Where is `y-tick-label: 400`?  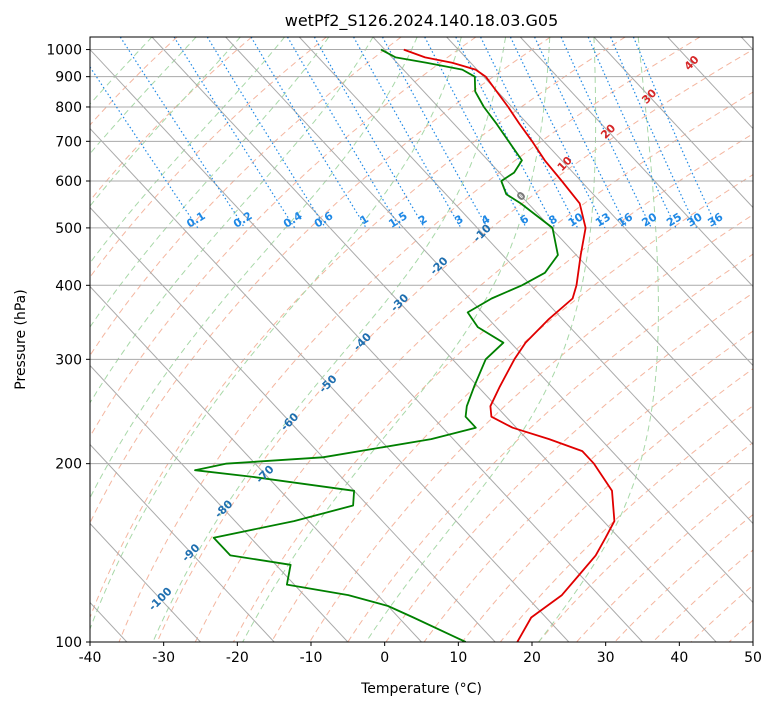 y-tick-label: 400 is located at coordinates (68, 286).